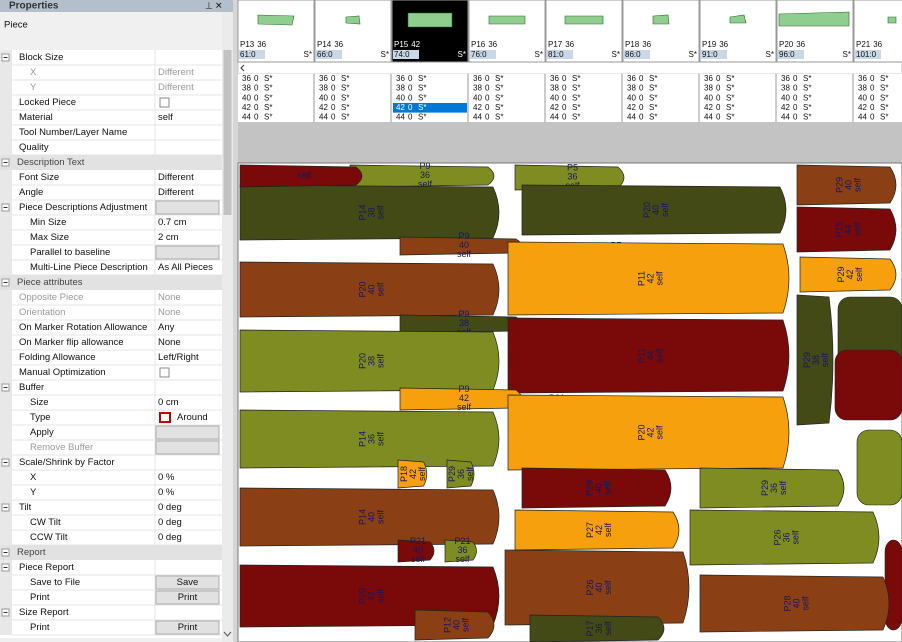  Describe the element at coordinates (70, 252) in the screenshot. I see `property-name: Parallel to baseline` at that location.